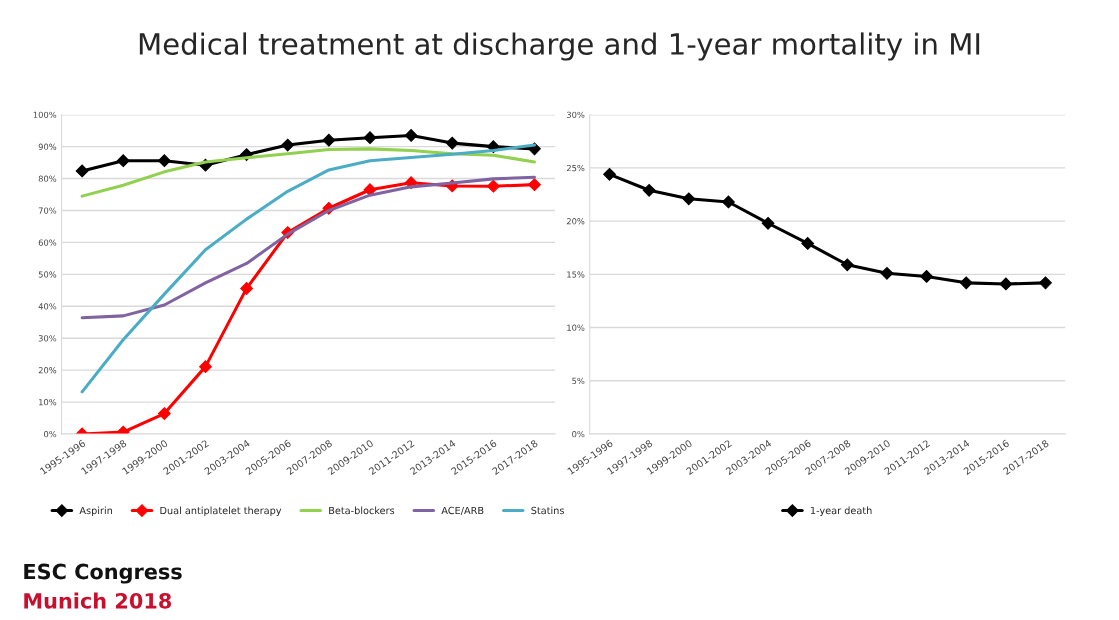  What do you see at coordinates (362, 510) in the screenshot?
I see `legend-label: Beta-blockers` at bounding box center [362, 510].